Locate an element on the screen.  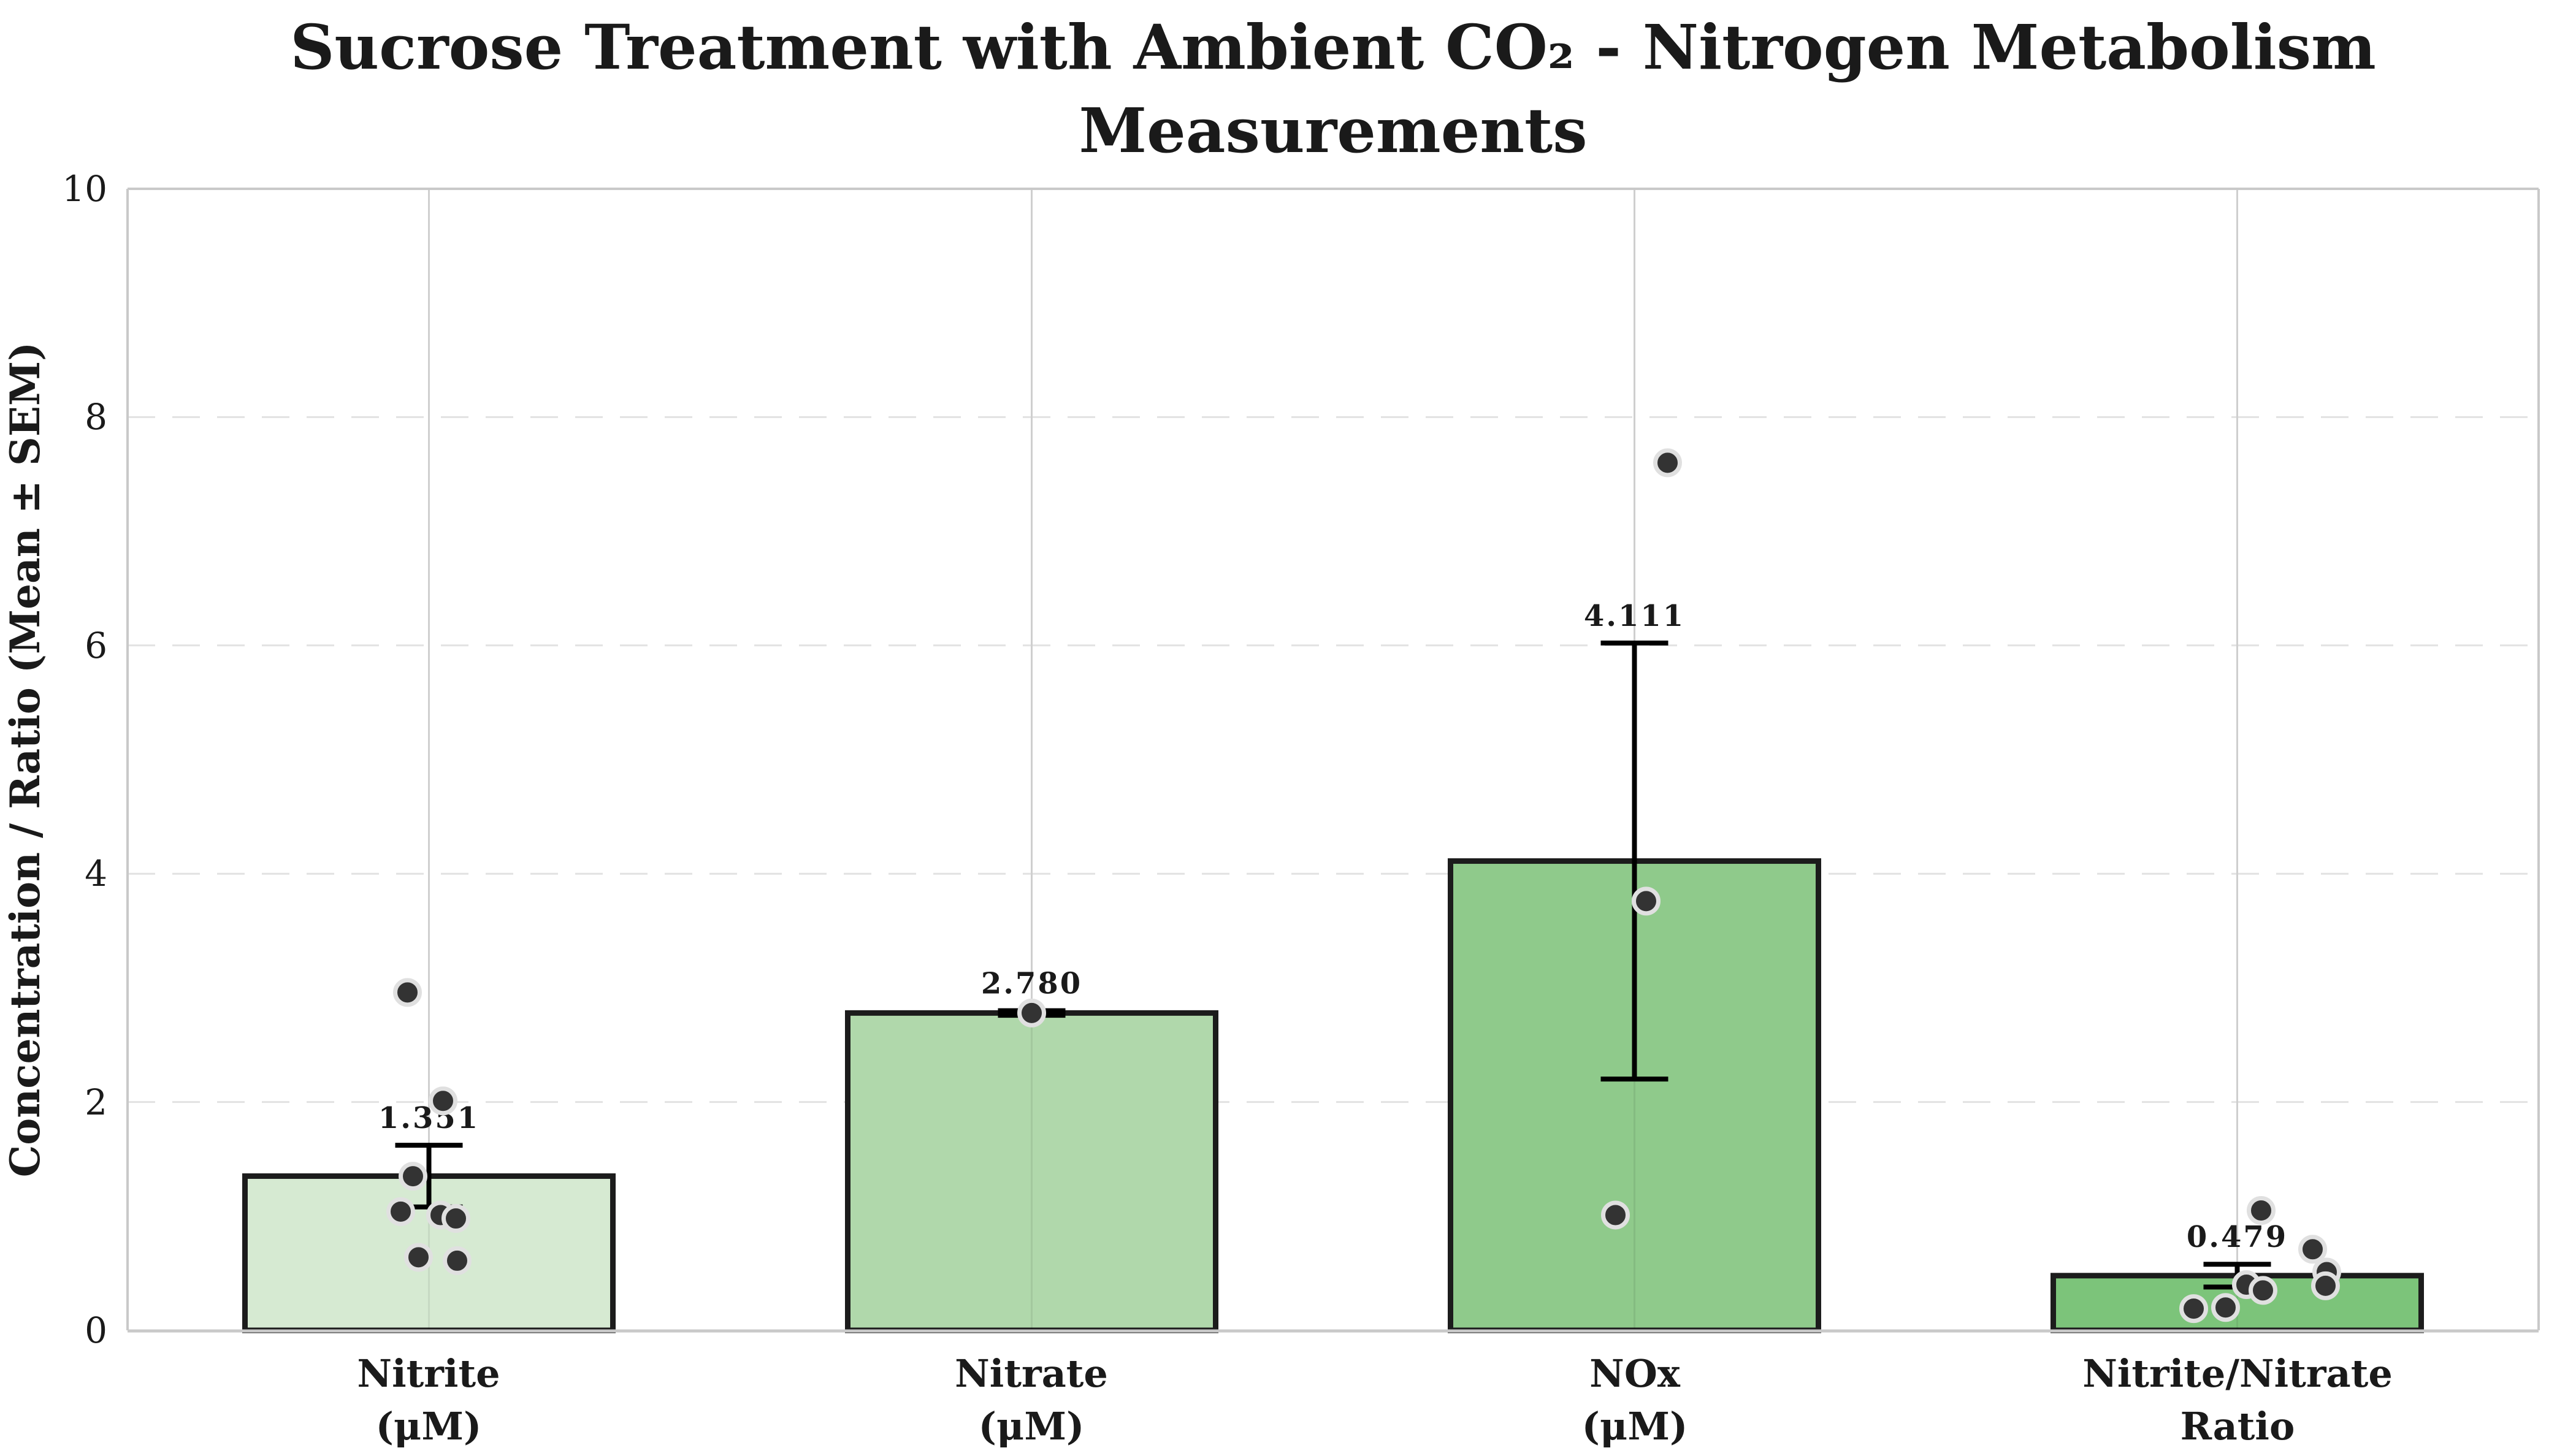
y-tick-0: 0 is located at coordinates (96, 1330).